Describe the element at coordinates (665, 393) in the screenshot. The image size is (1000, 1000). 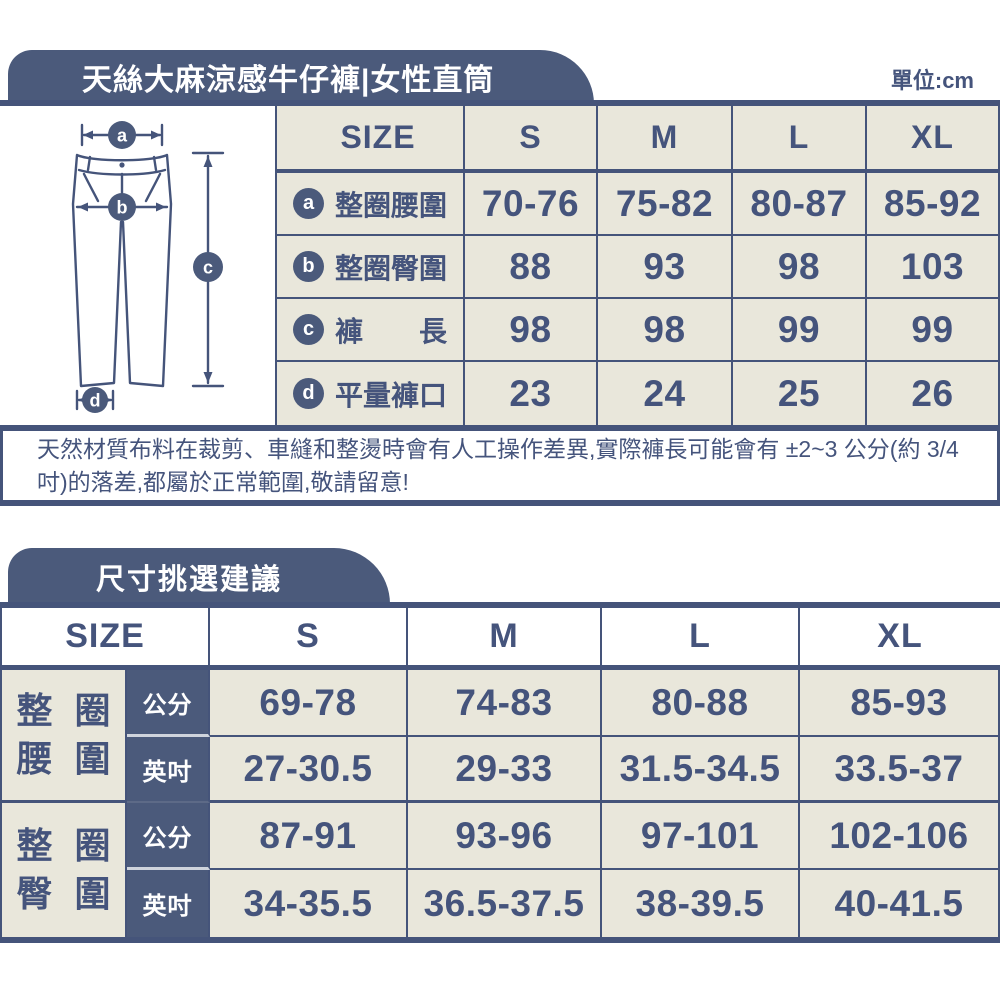
I see `table-cell: 24` at that location.